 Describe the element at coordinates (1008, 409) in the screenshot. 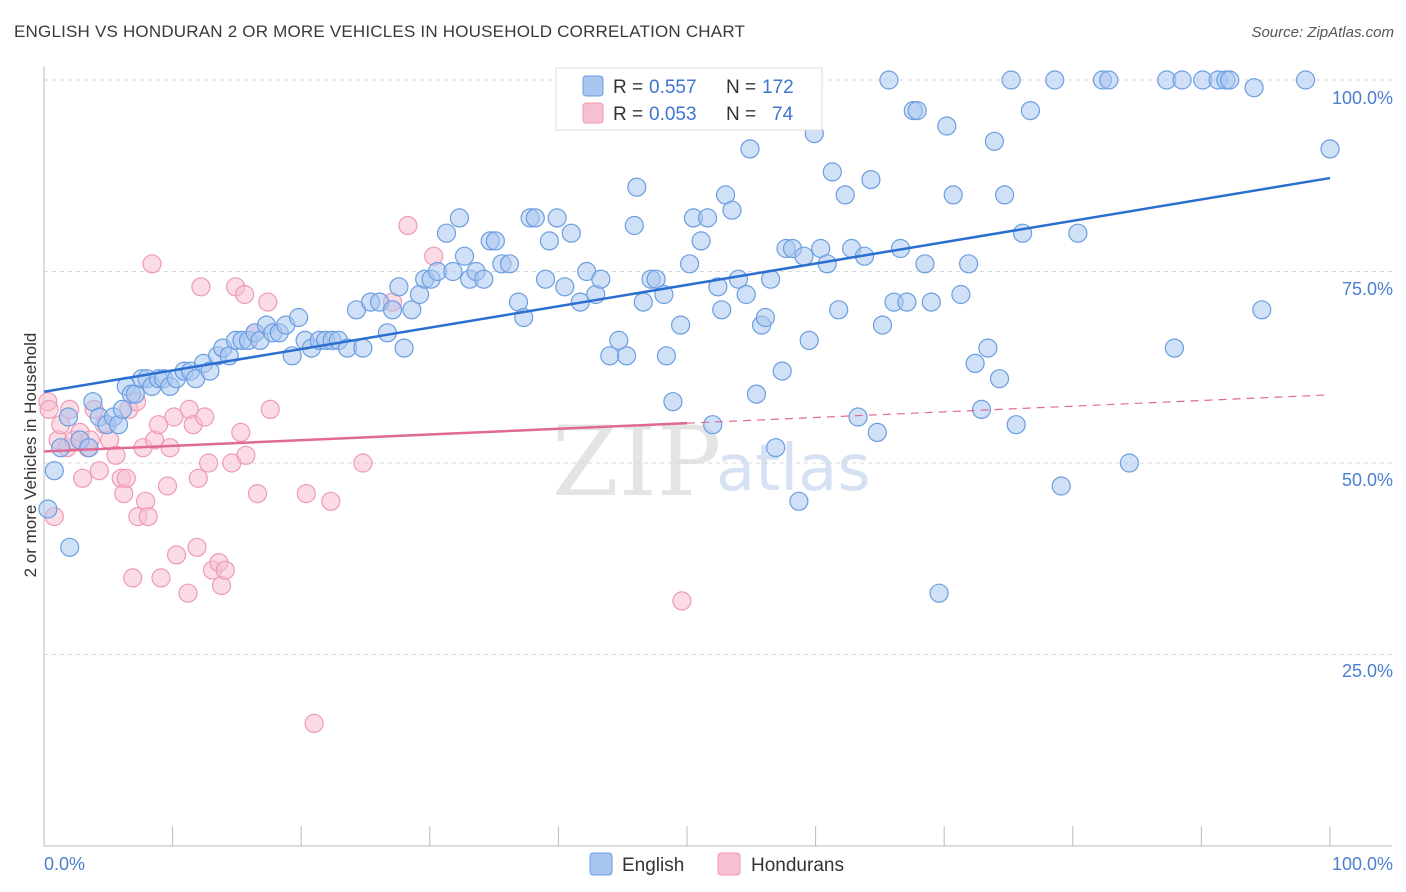

I see `honduran-trend-extension` at that location.